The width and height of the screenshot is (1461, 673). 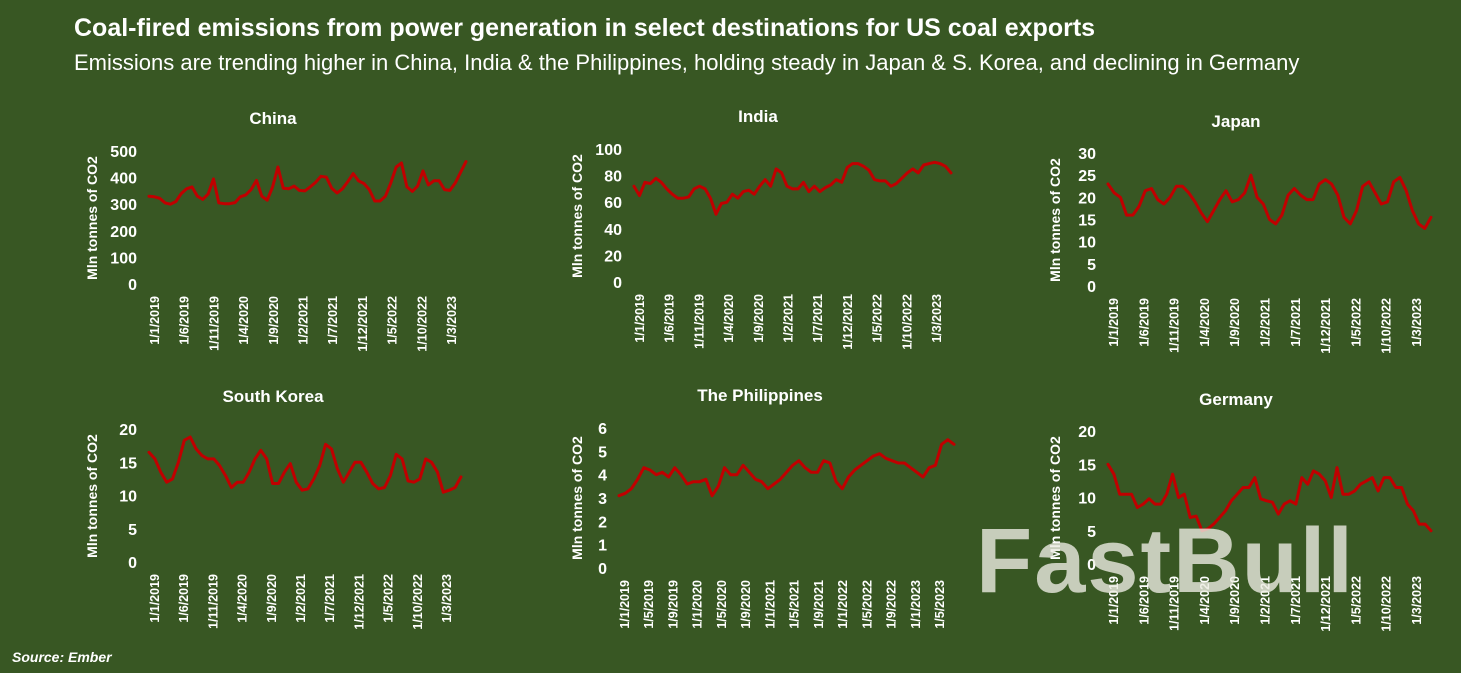 What do you see at coordinates (1235, 600) in the screenshot?
I see `germany-x-tick-label: 1/9/2020` at bounding box center [1235, 600].